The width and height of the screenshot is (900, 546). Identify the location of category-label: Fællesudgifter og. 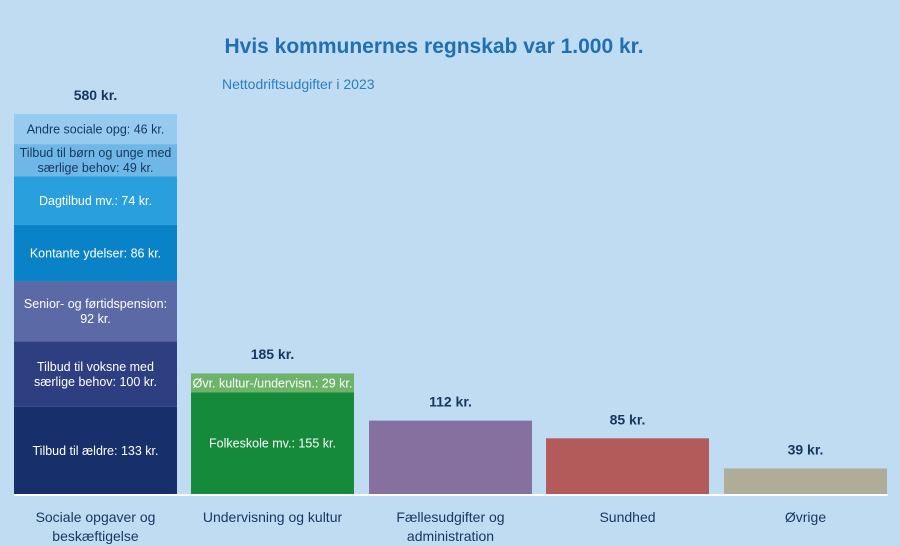
(450, 517).